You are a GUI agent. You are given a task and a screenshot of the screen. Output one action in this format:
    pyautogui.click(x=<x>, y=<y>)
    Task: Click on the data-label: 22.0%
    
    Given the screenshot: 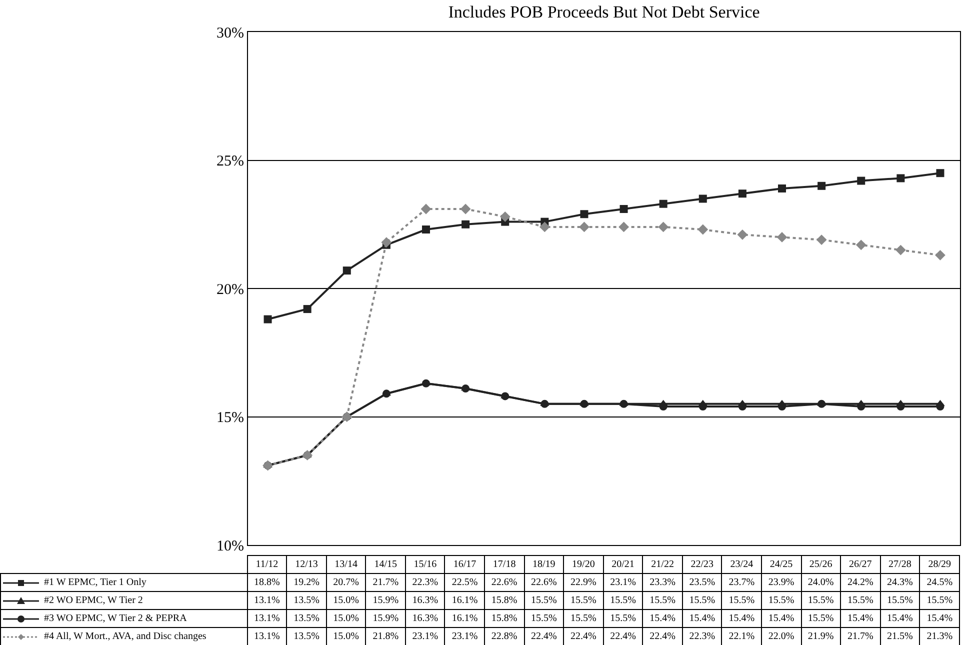 What is the action you would take?
    pyautogui.click(x=781, y=636)
    